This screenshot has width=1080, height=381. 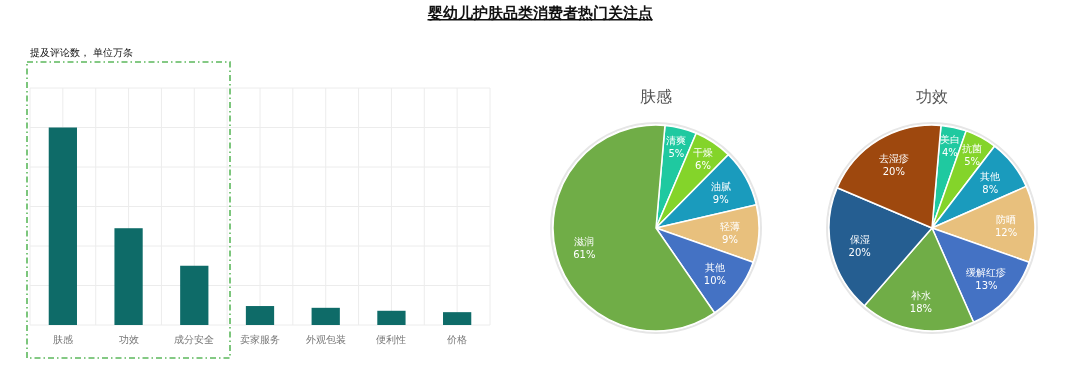 I want to click on slice-label: 轻薄, so click(x=730, y=227).